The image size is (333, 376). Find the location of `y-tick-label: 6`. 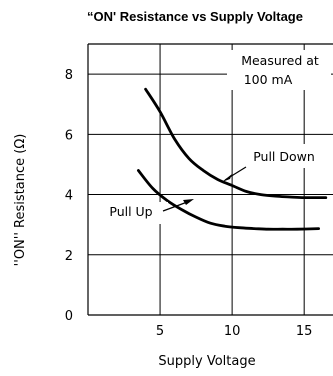

y-tick-label: 6 is located at coordinates (69, 135).